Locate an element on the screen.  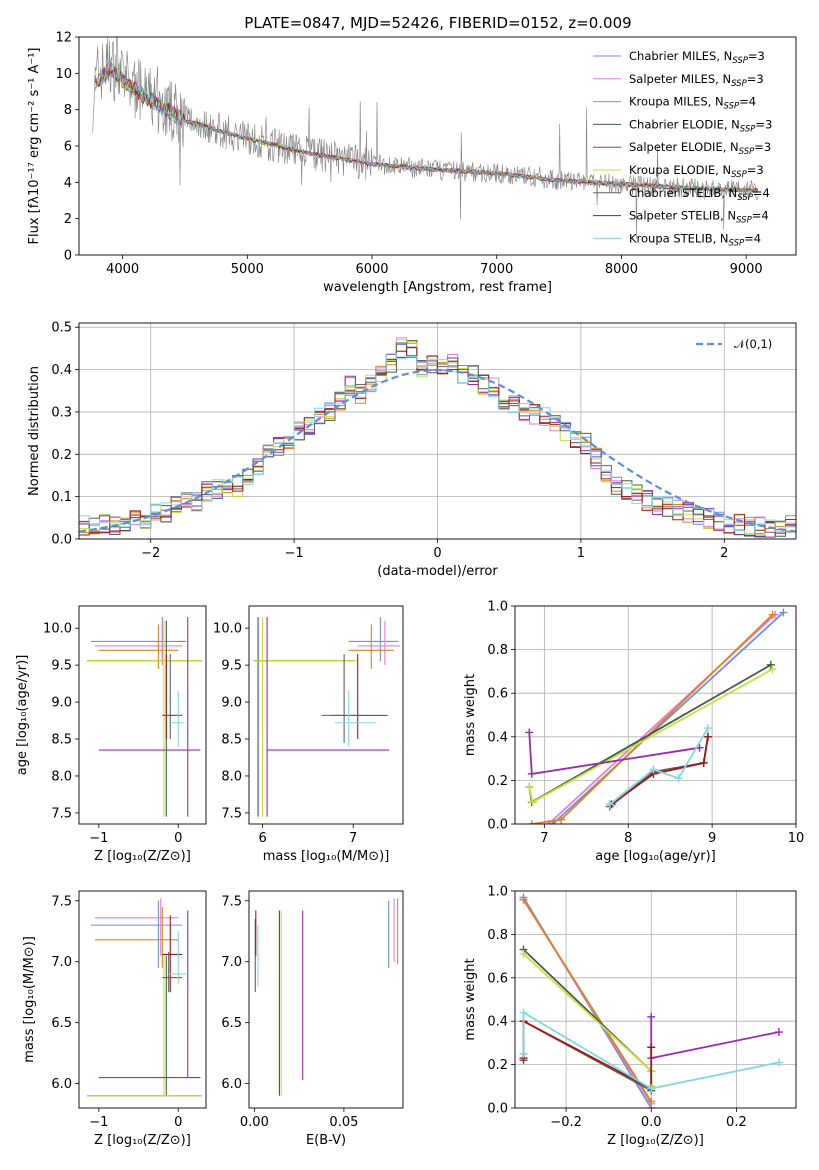
y-tick-label: 0.3 is located at coordinates (61, 412).